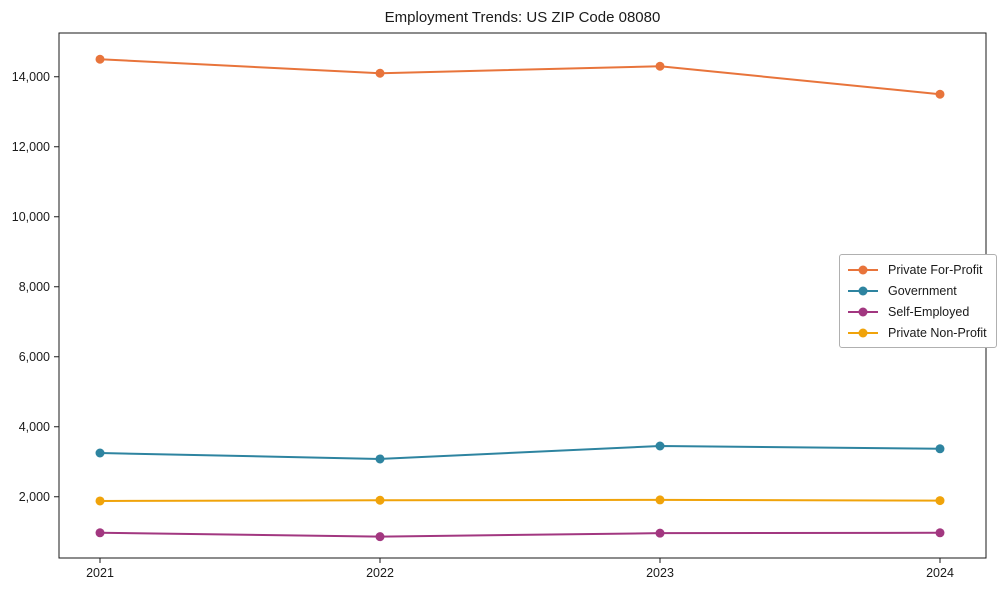 This screenshot has height=600, width=1000. I want to click on y-tick-label: 4,000, so click(34, 427).